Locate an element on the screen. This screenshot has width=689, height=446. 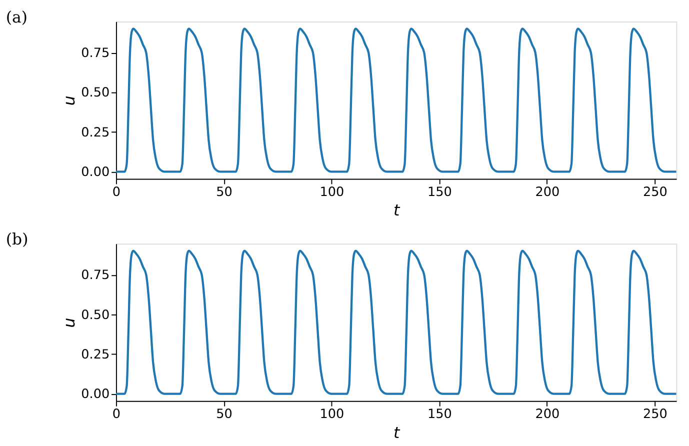
chart-title: (b) is located at coordinates (17, 239).